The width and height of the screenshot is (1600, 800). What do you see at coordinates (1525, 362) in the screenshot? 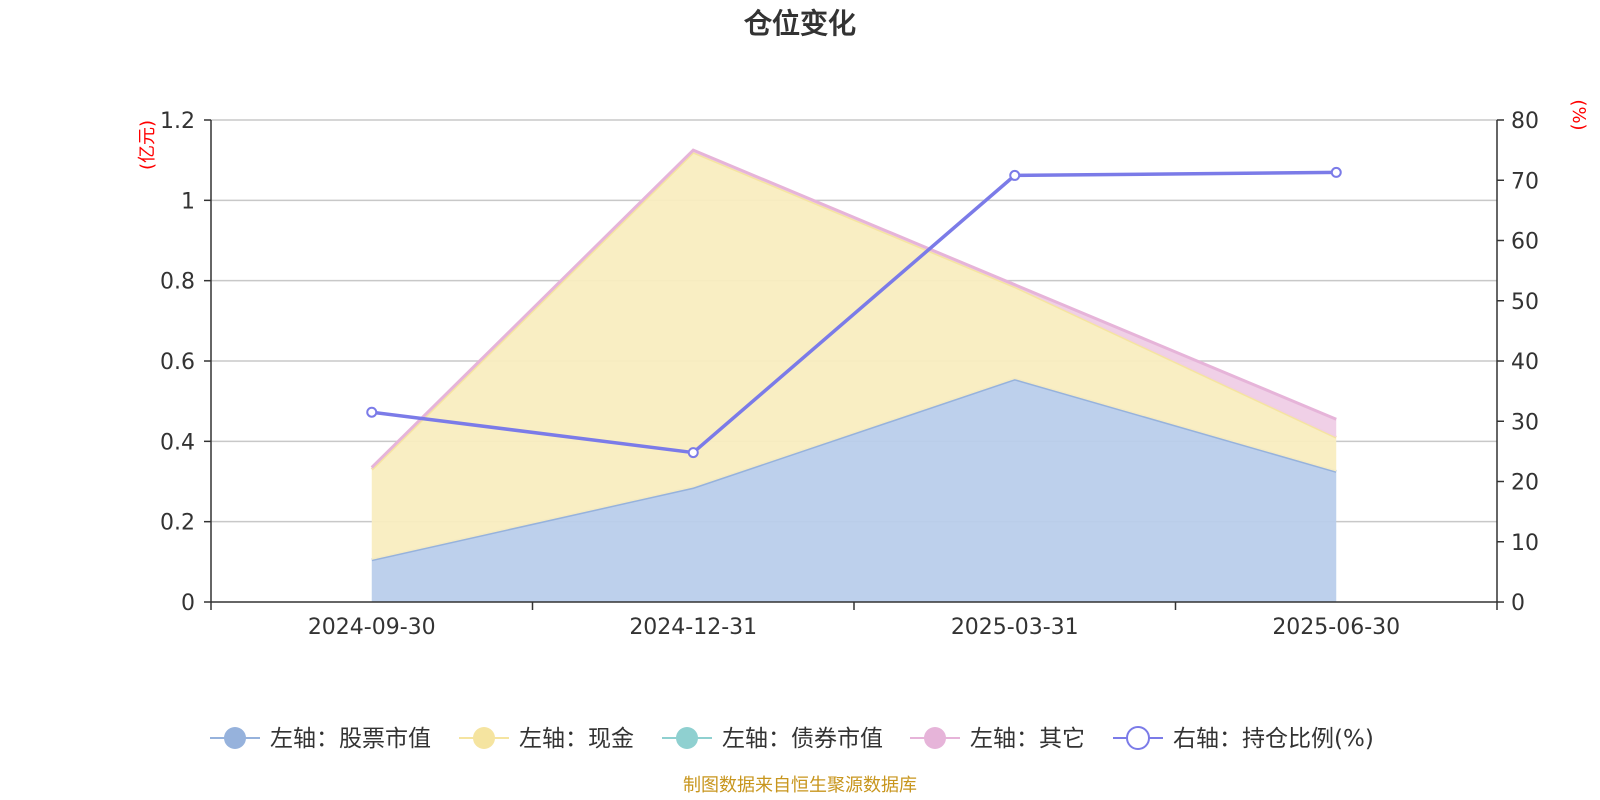
I see `right-tick-label: 40` at bounding box center [1525, 362].